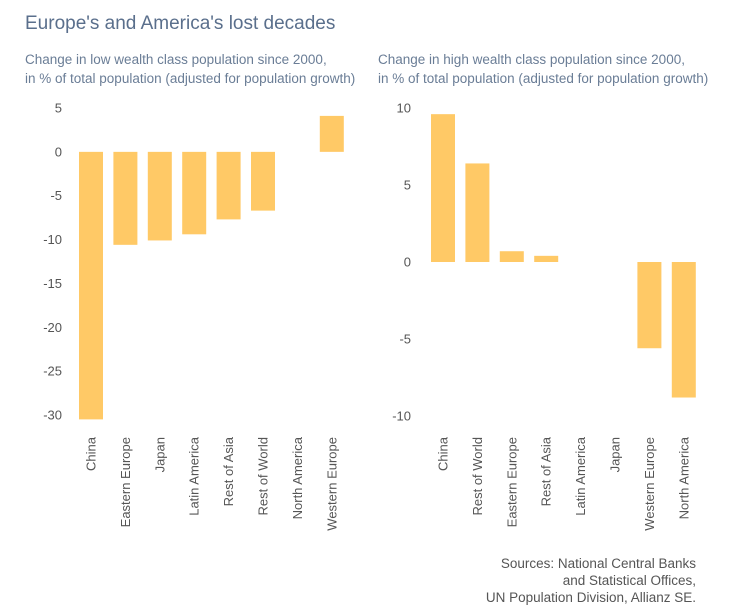 The image size is (749, 611). What do you see at coordinates (91, 285) in the screenshot?
I see `low-wealth-bar-china` at bounding box center [91, 285].